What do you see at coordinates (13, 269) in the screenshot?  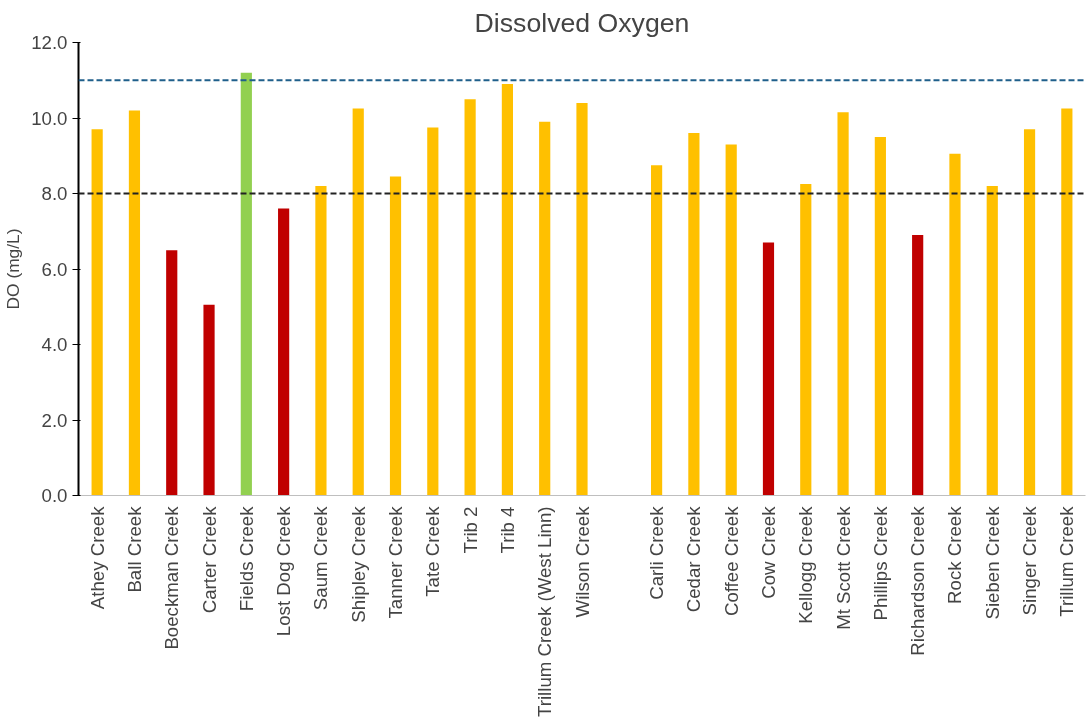 I see `y-axis-title: DO (mg/L)` at bounding box center [13, 269].